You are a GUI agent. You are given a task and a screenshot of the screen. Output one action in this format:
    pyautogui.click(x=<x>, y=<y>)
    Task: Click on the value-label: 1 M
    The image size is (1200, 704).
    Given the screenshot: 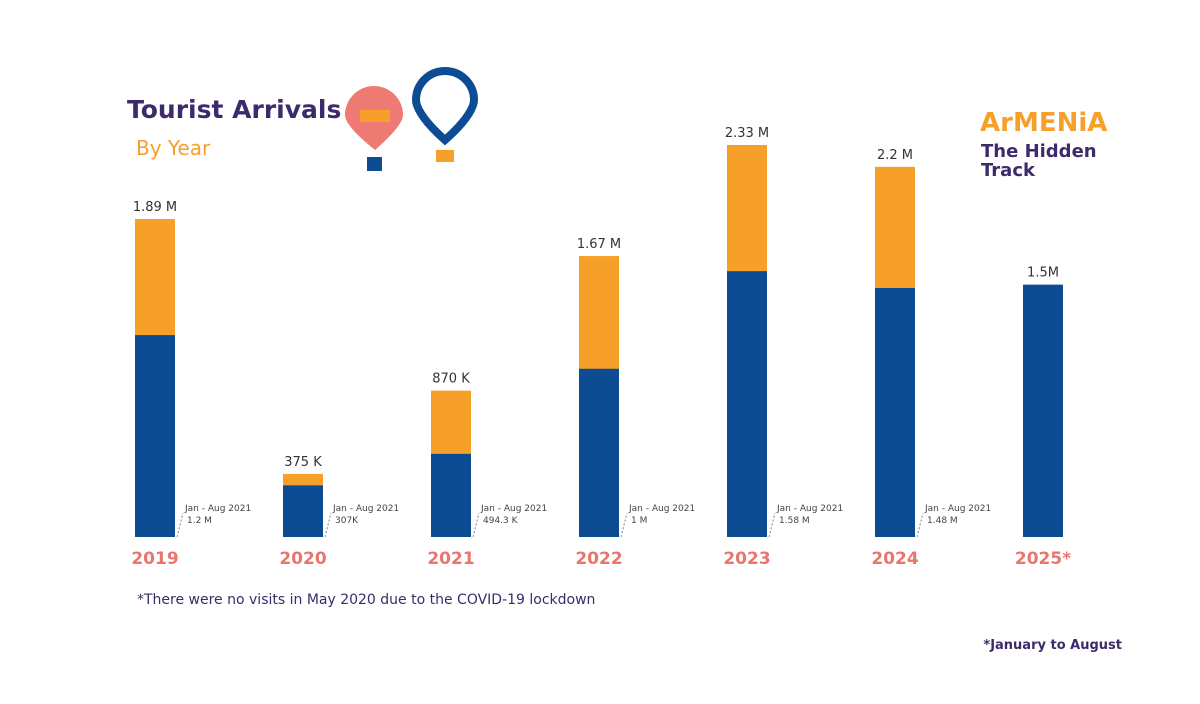 What is the action you would take?
    pyautogui.click(x=639, y=521)
    